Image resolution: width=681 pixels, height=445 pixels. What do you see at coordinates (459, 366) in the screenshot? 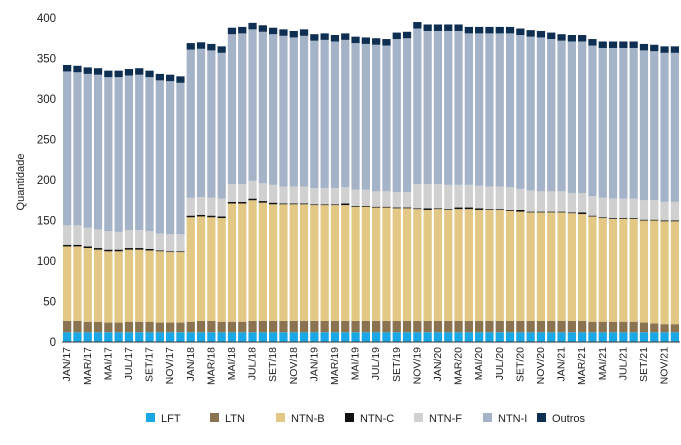
I see `x-tick-label: MAR/20` at bounding box center [459, 366].